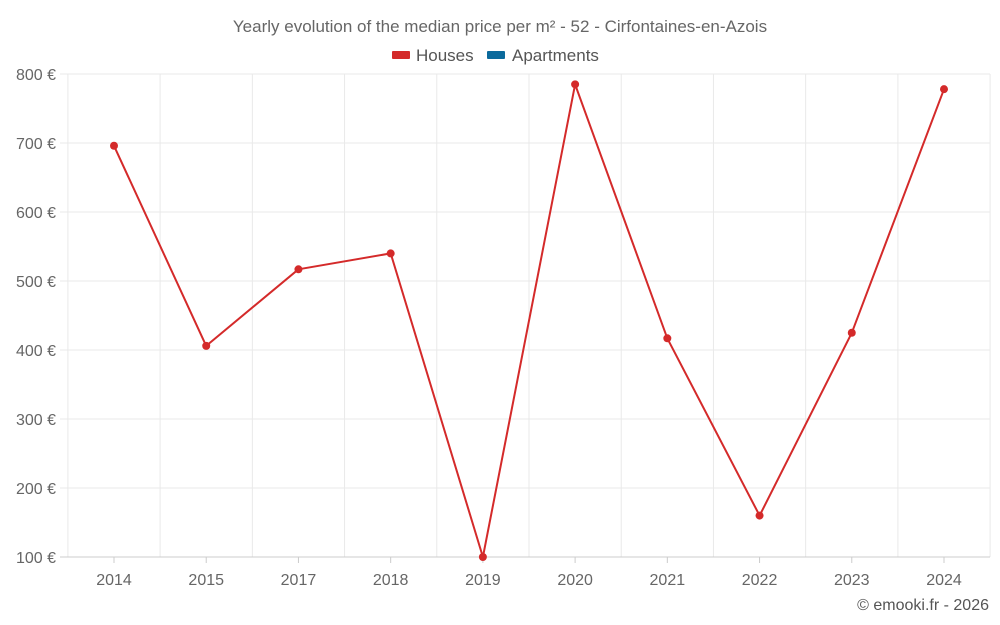 Image resolution: width=1000 pixels, height=625 pixels. What do you see at coordinates (944, 580) in the screenshot?
I see `x-tick-label: 2024` at bounding box center [944, 580].